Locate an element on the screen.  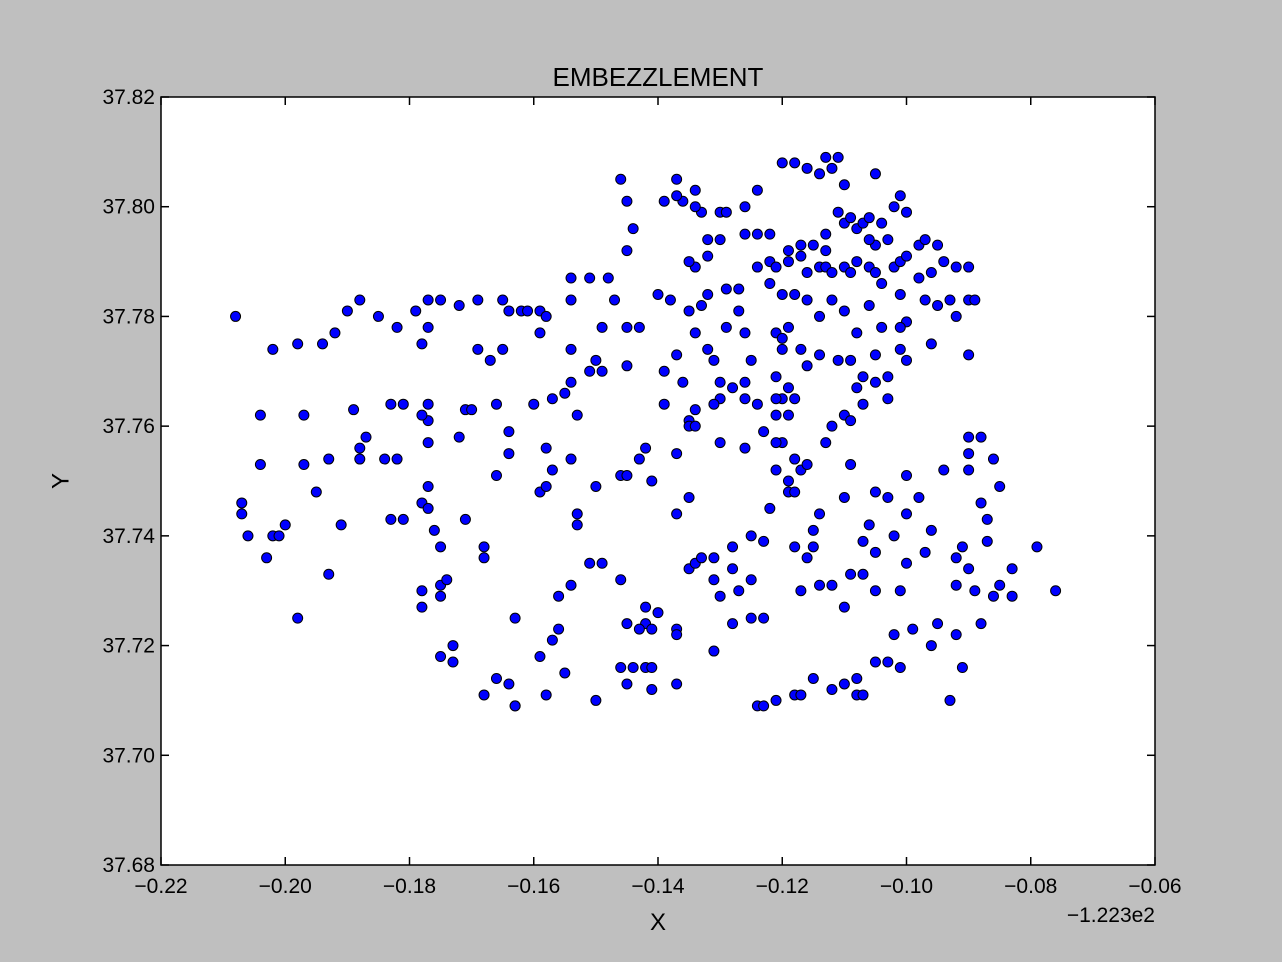
x-tick-label: −0.18 is located at coordinates (409, 886).